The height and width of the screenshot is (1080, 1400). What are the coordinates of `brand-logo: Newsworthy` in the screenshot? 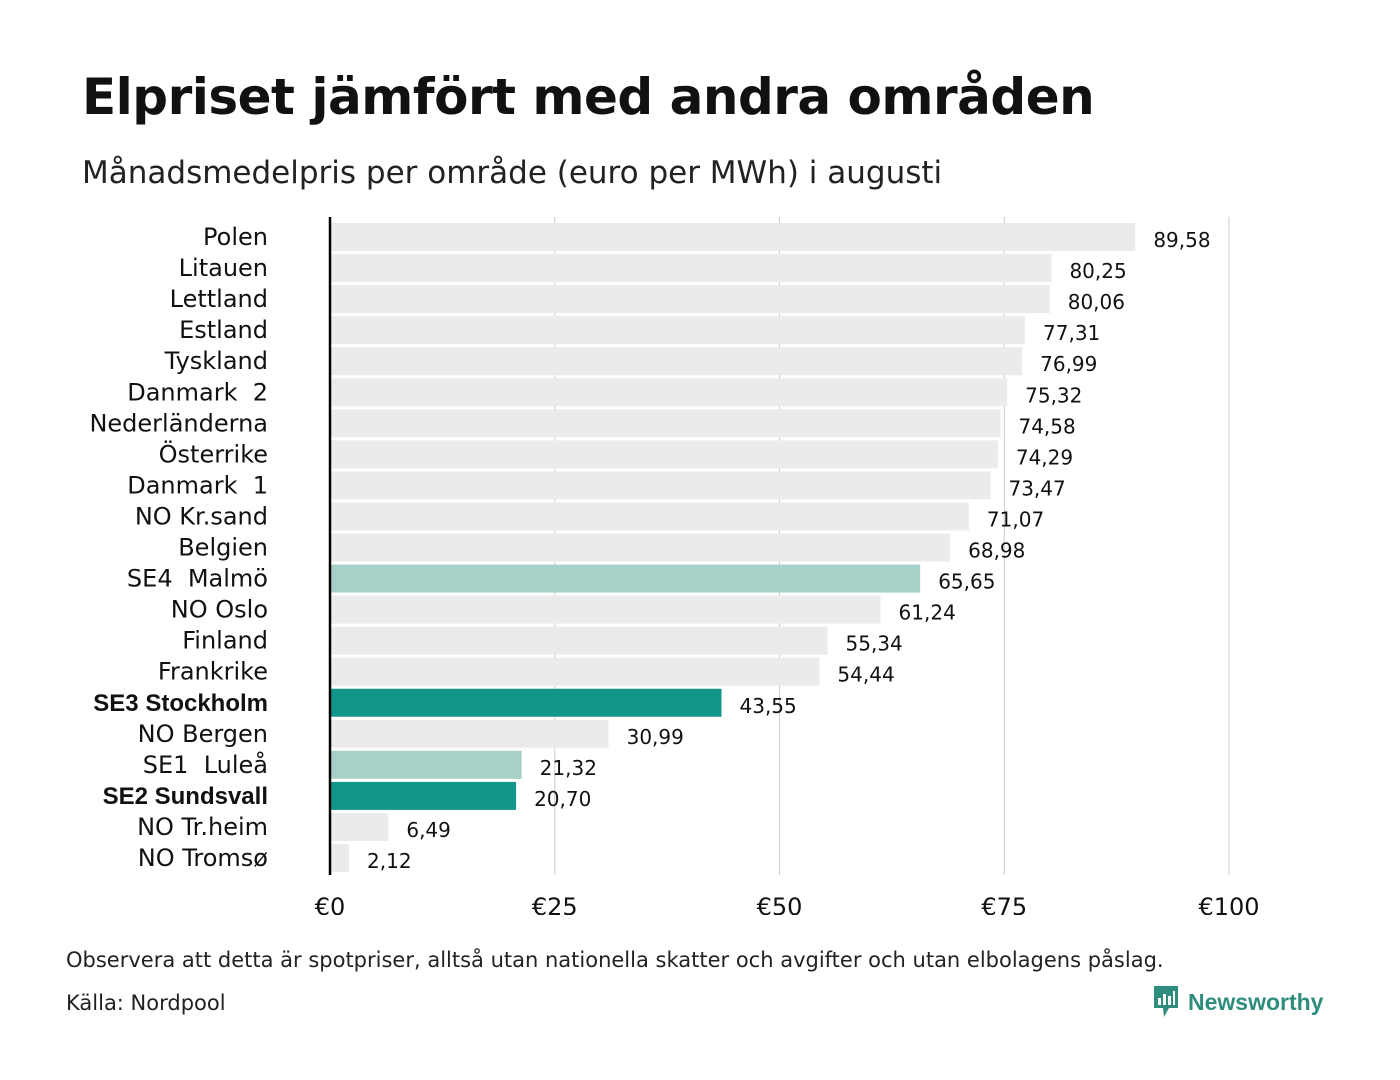 It's located at (1237, 1002).